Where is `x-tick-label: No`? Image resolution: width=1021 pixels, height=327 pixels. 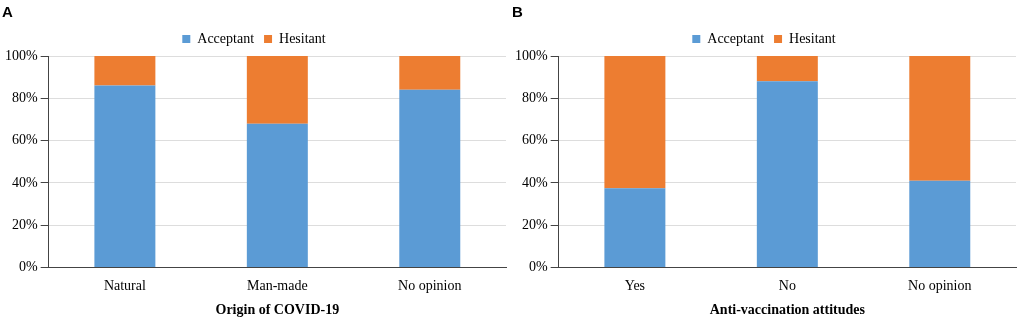 x-tick-label: No is located at coordinates (787, 286).